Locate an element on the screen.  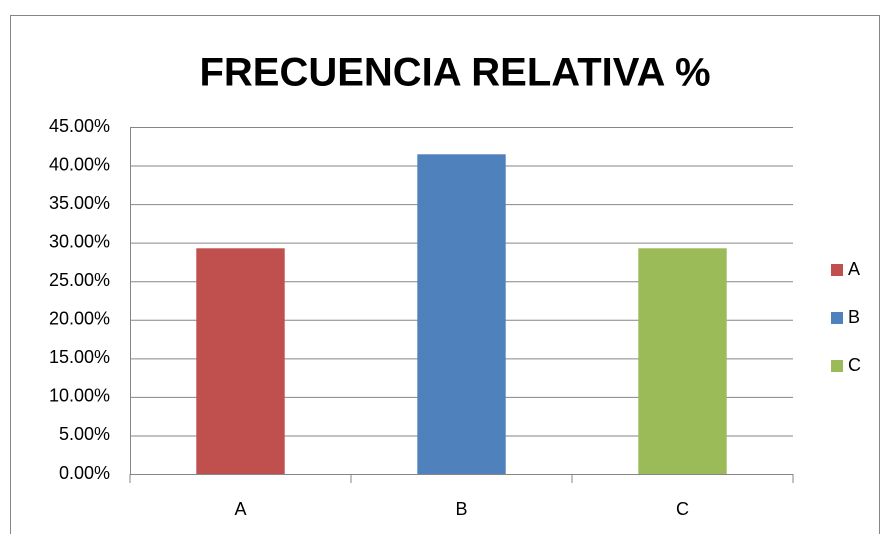
y-tick-label: 10.00% is located at coordinates (79, 396).